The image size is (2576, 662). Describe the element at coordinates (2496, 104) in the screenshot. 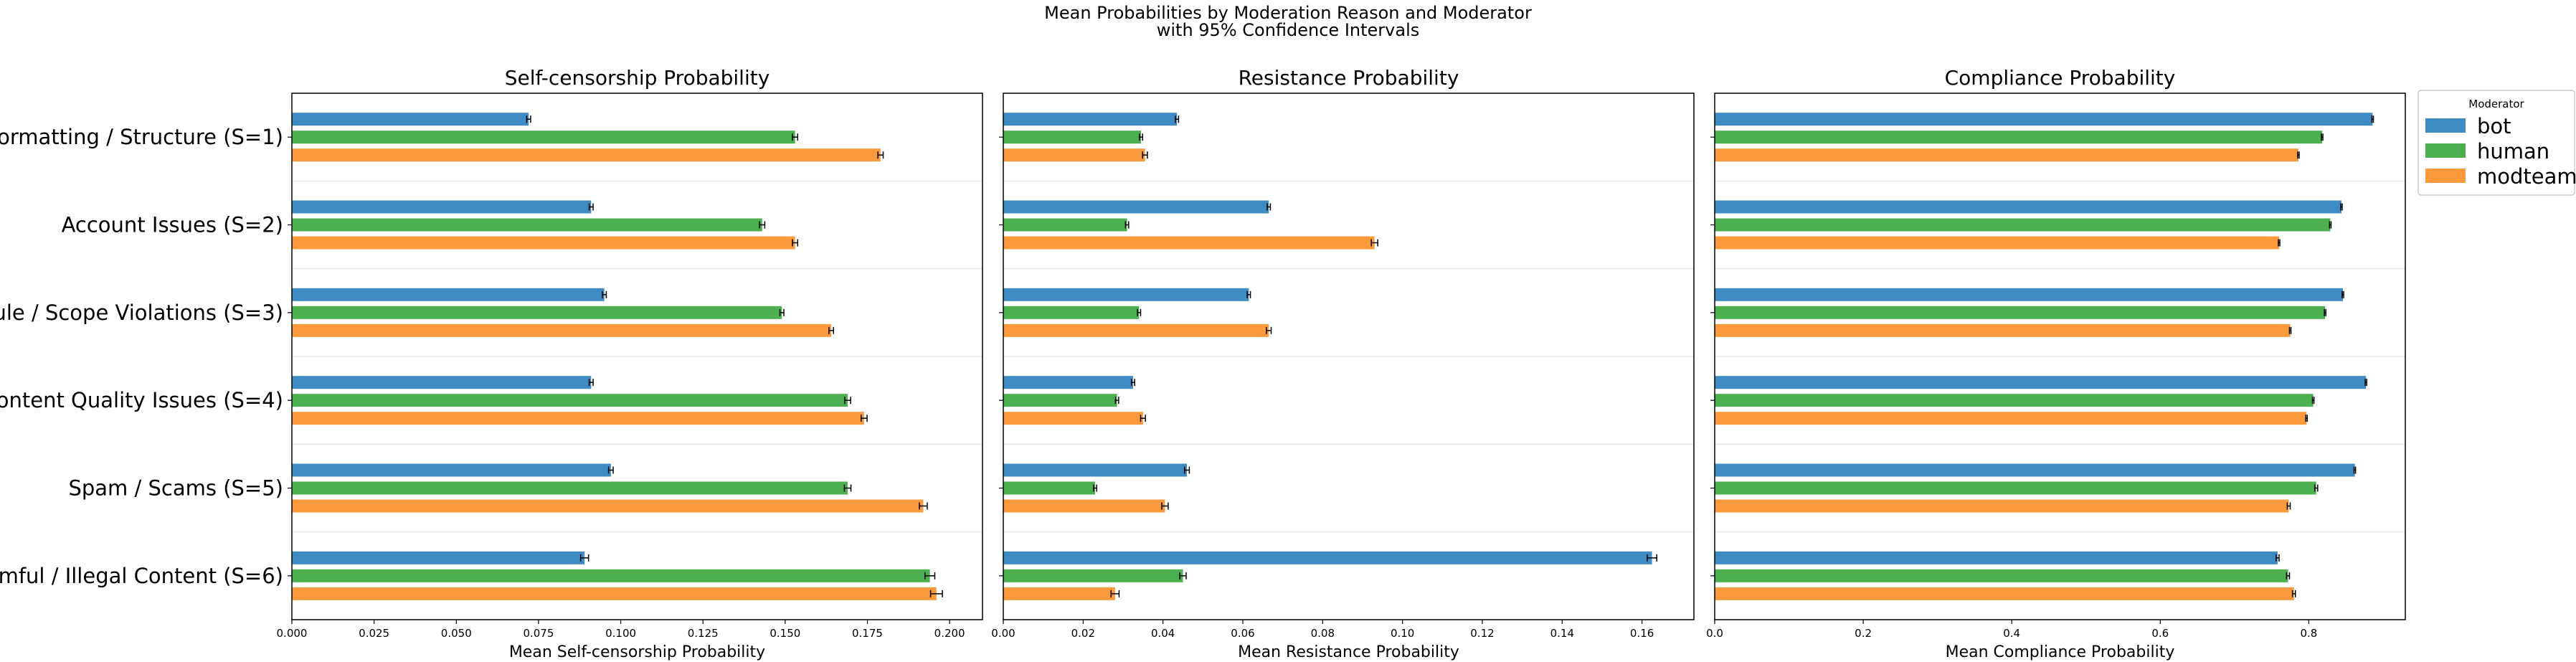

I see `legend-title: Moderator` at that location.